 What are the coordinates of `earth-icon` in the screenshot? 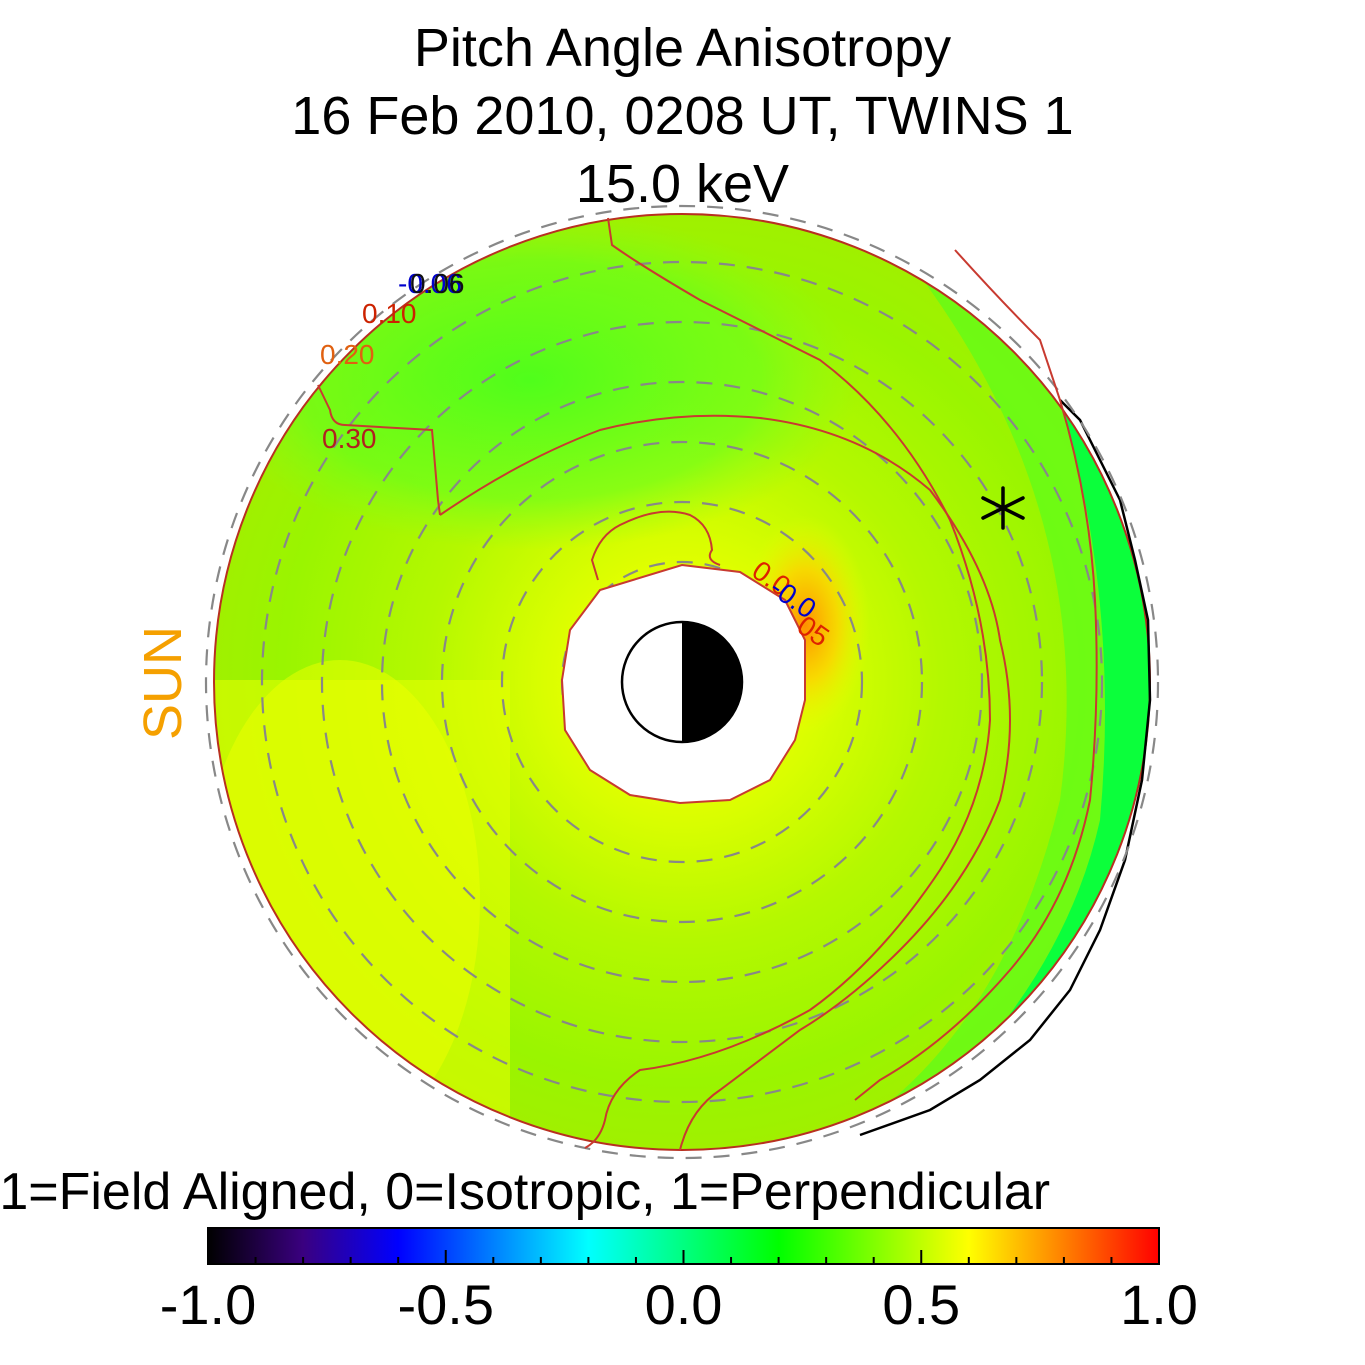 It's located at (682, 682).